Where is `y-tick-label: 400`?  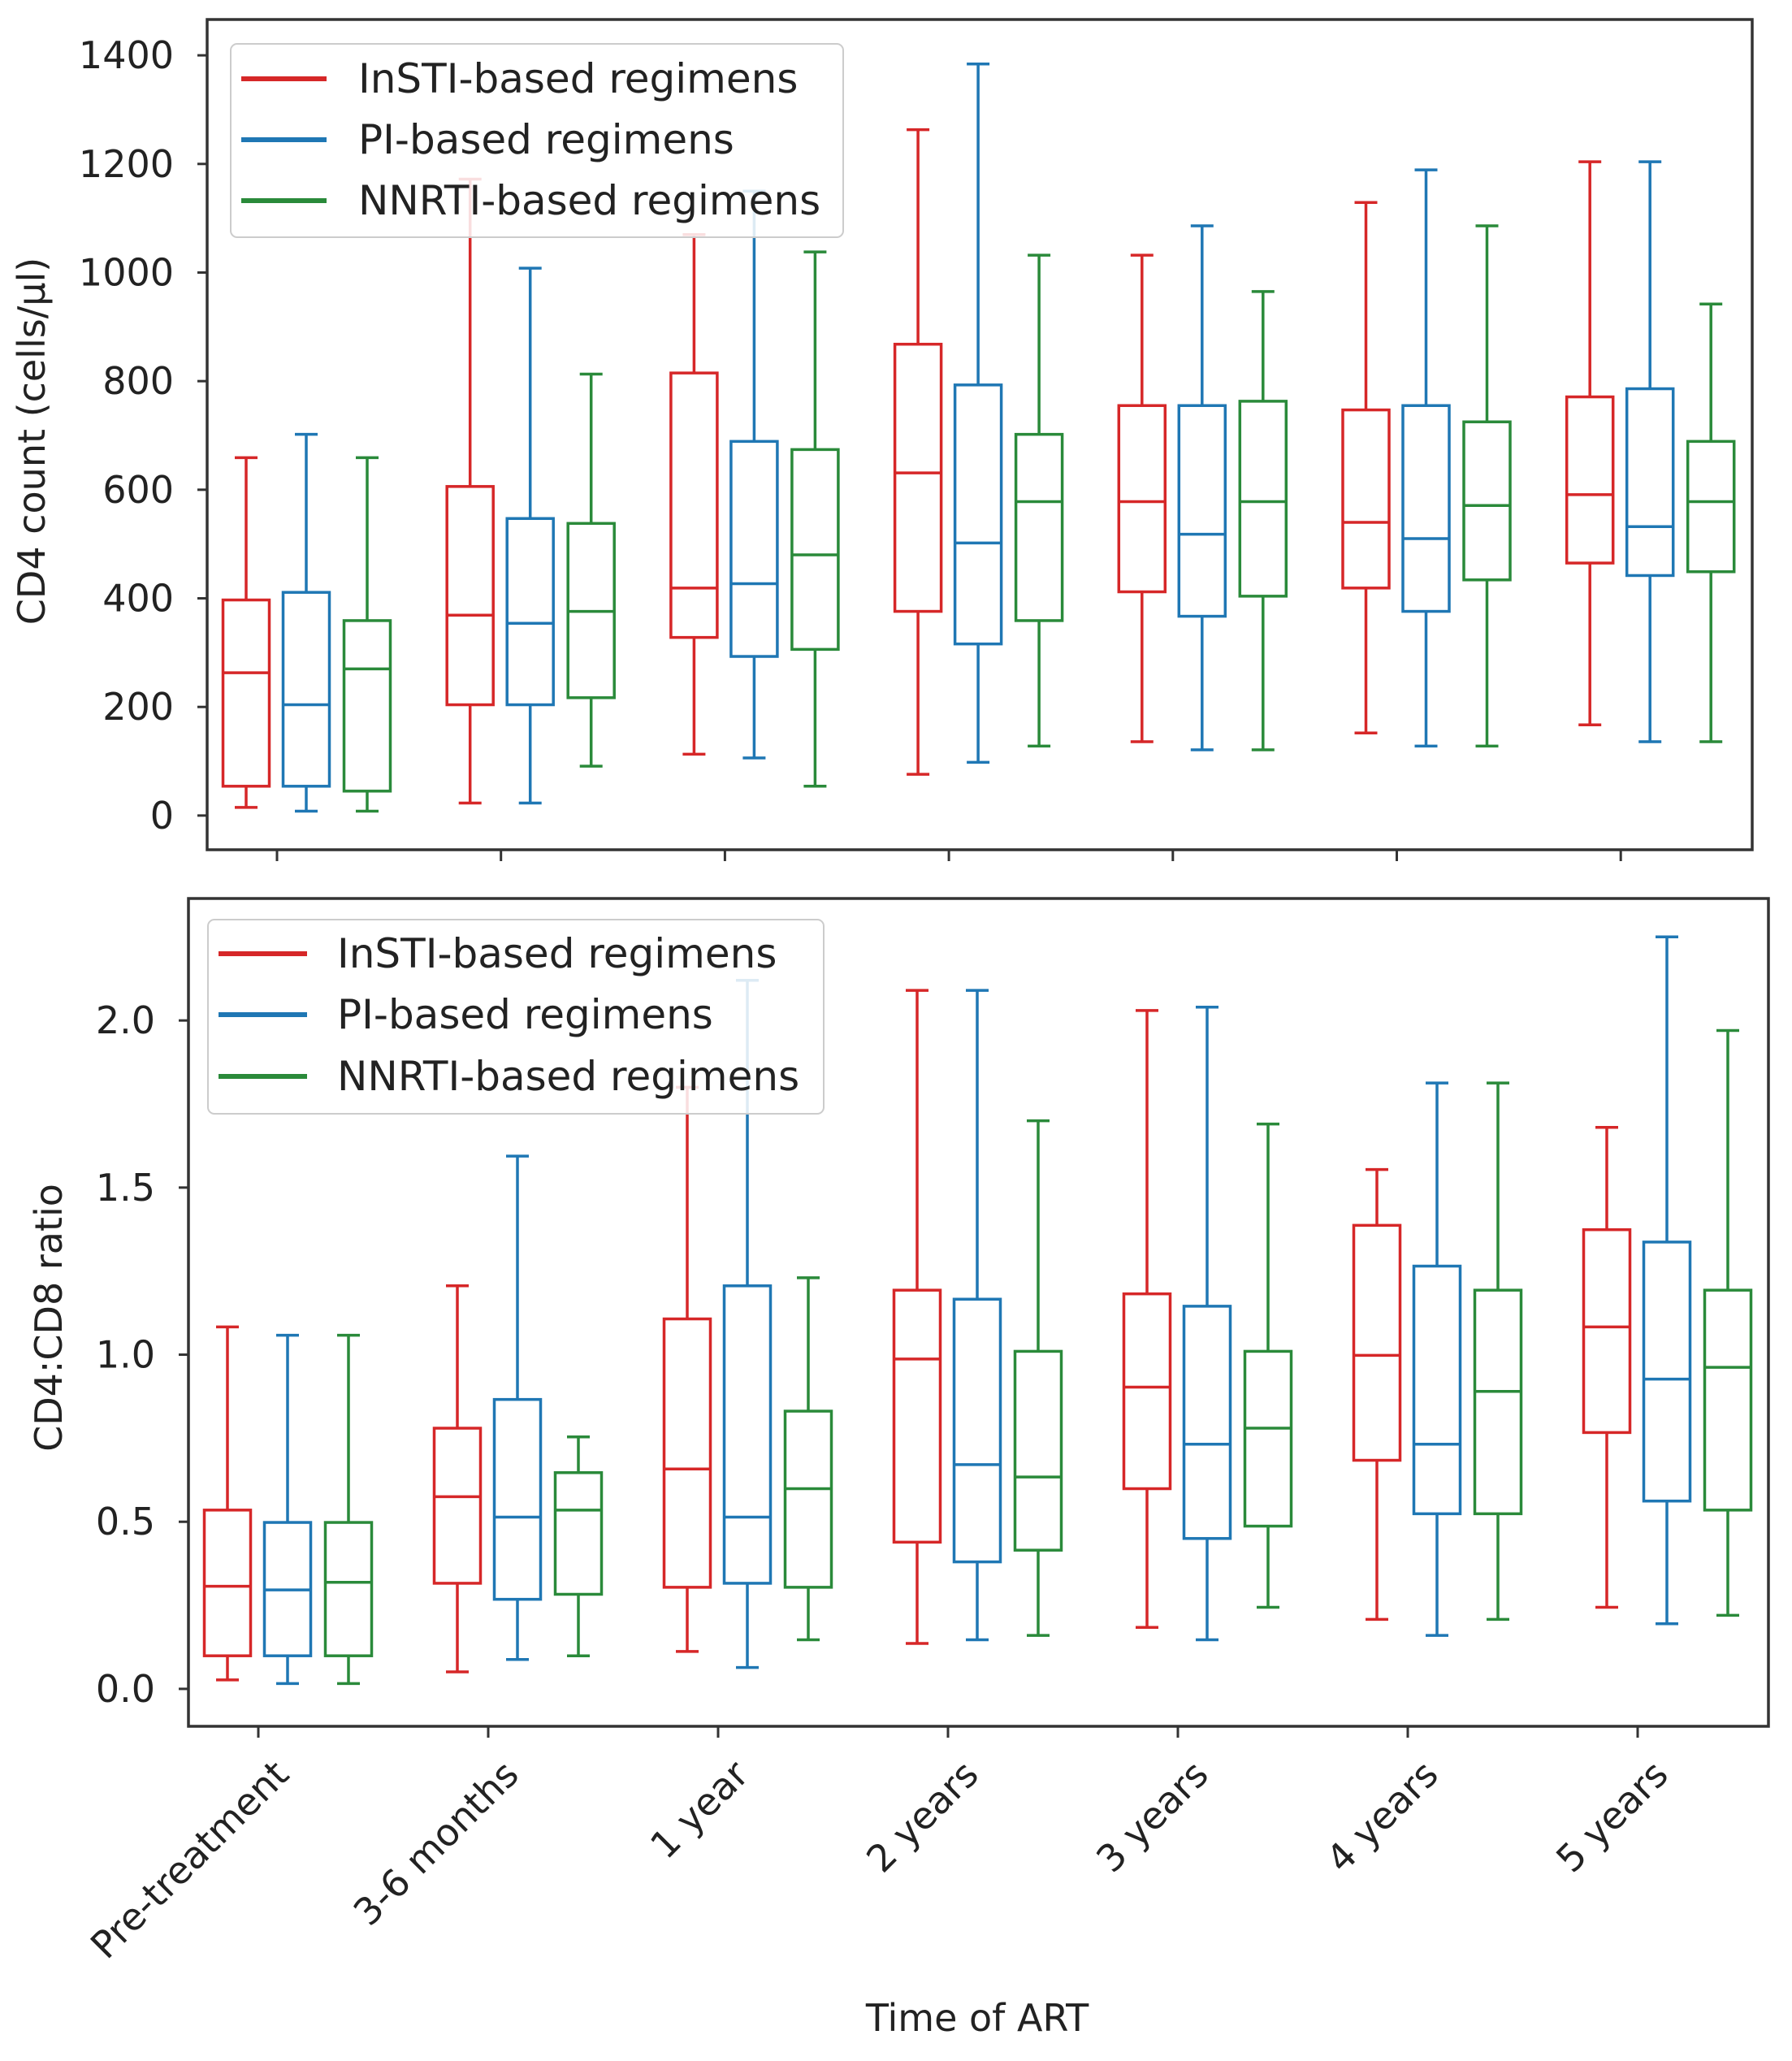 y-tick-label: 400 is located at coordinates (138, 599).